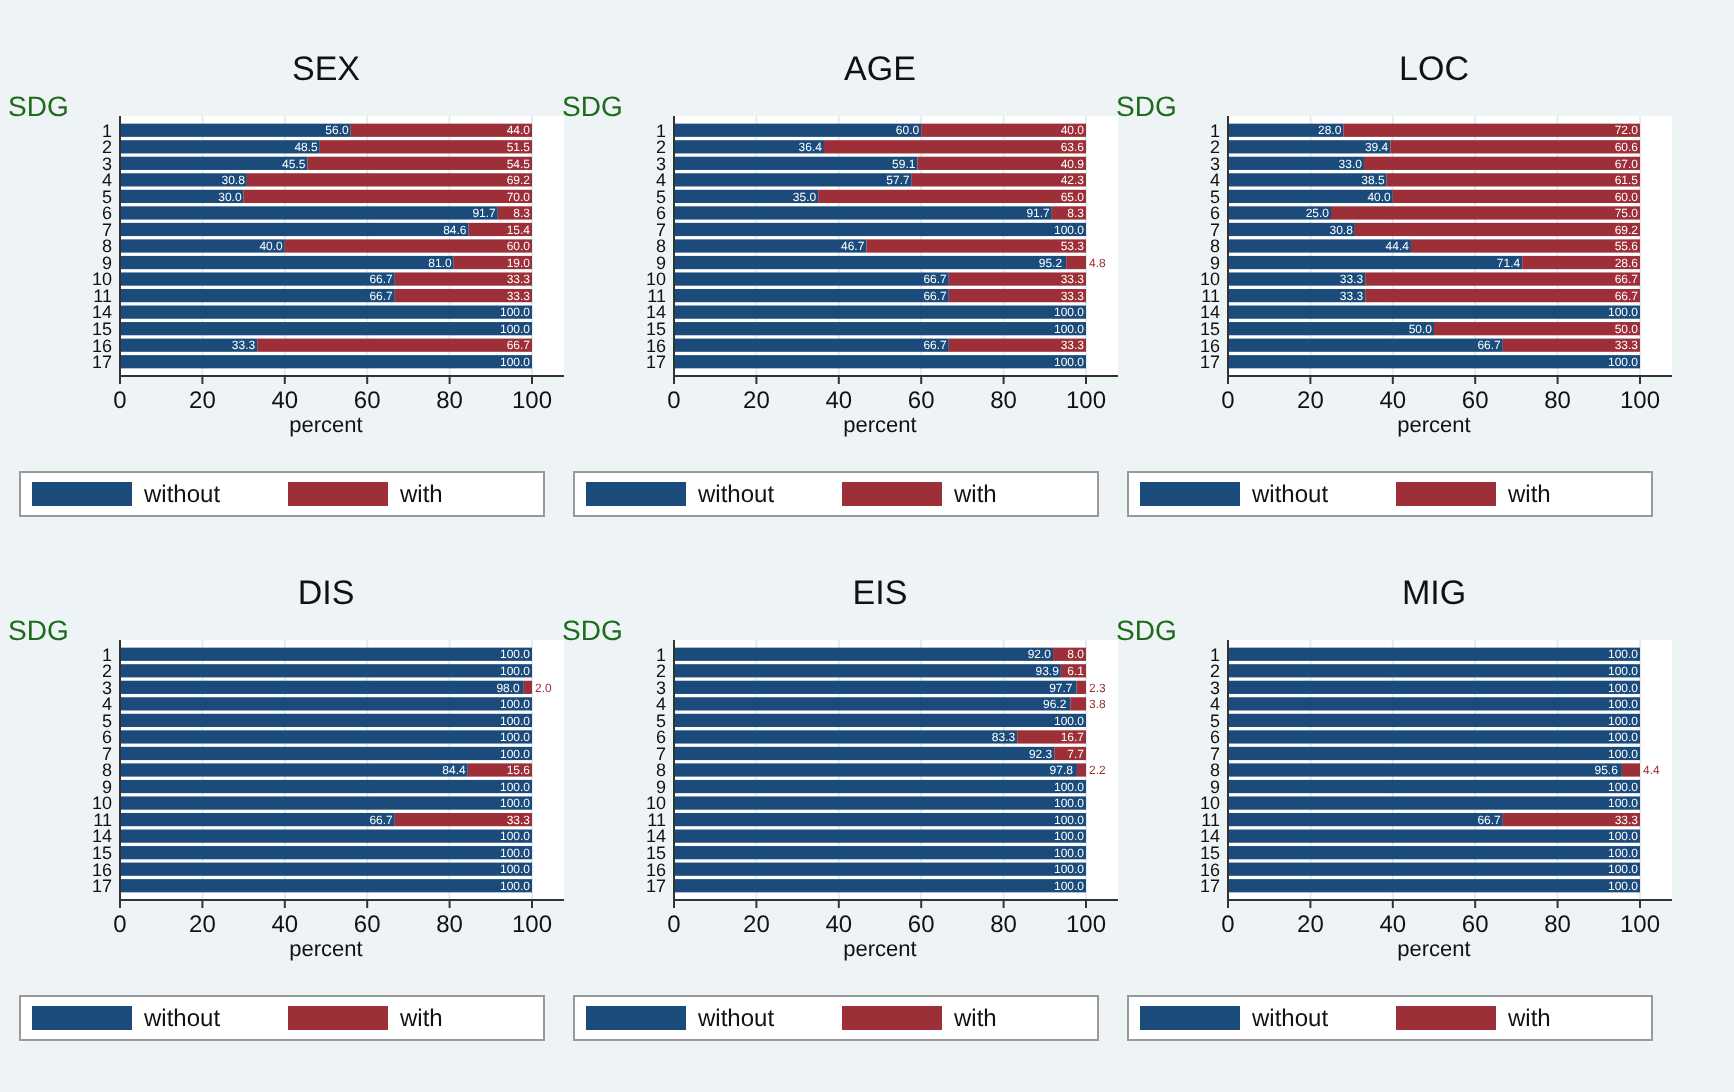 The height and width of the screenshot is (1092, 1734). I want to click on y-tick-label: 16, so click(655, 869).